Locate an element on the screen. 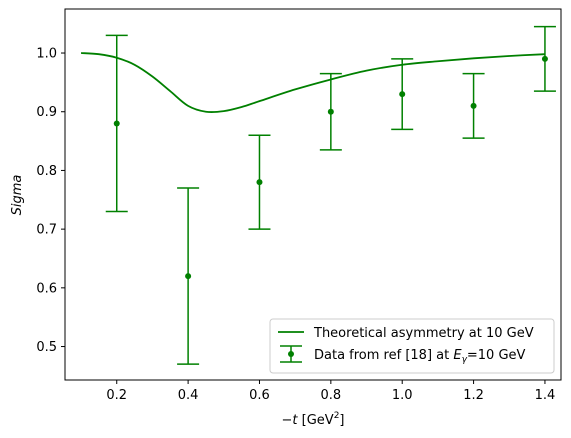 The image size is (571, 438). y-tick-label: 0.7 is located at coordinates (46, 230).